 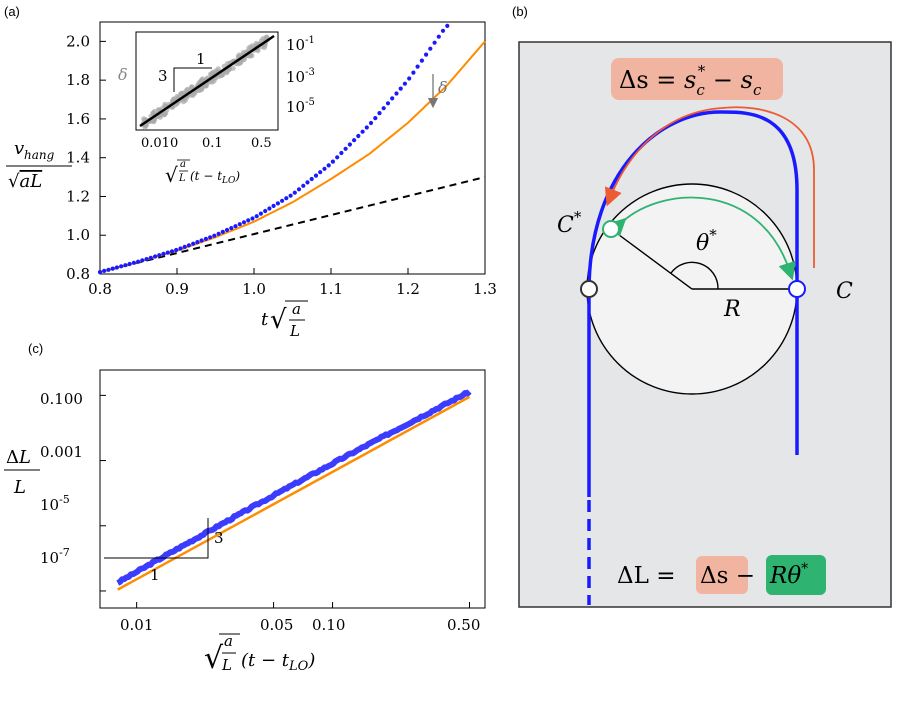 What do you see at coordinates (485, 289) in the screenshot?
I see `panel-a-xtick-5: 1.3` at bounding box center [485, 289].